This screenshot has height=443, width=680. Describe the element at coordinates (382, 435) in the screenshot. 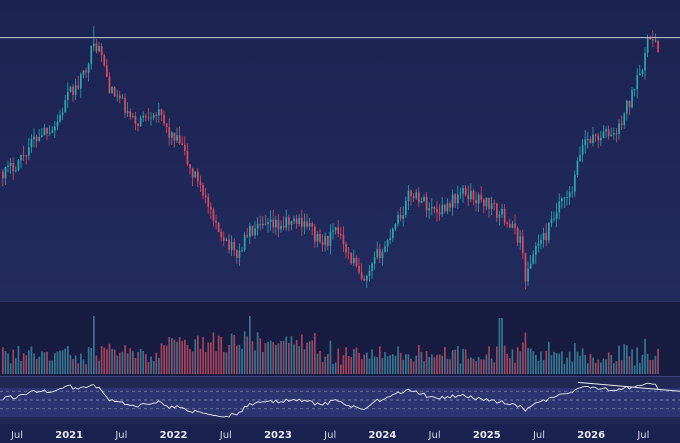

I see `x-tick-year-label: 2024` at that location.